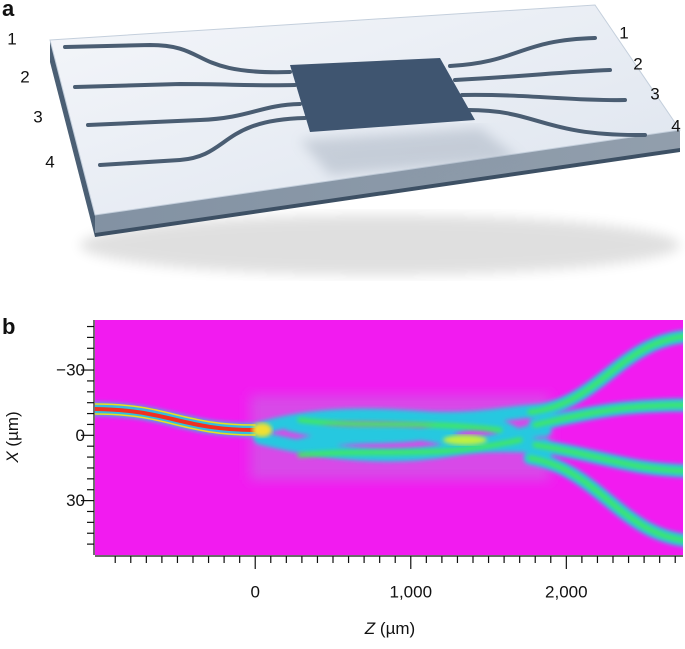 This screenshot has height=649, width=685. What do you see at coordinates (254, 591) in the screenshot?
I see `x-tick-label: 0` at bounding box center [254, 591].